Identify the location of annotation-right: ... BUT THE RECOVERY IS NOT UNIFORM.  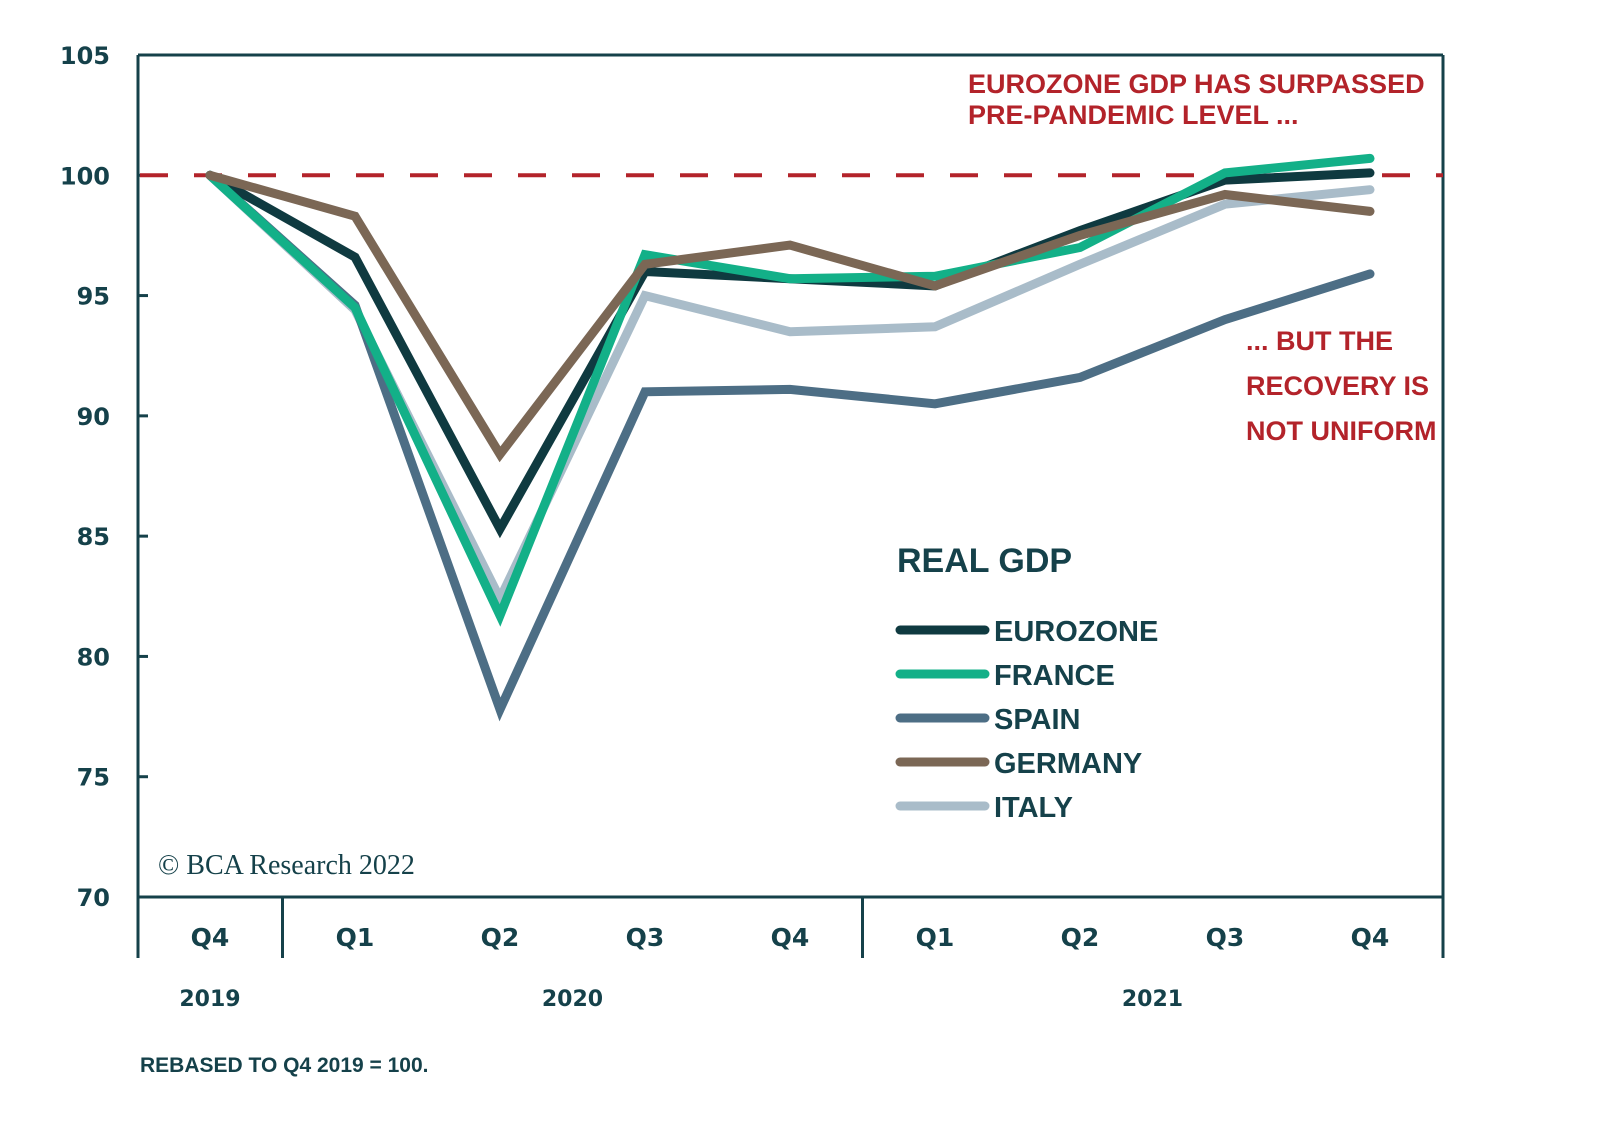
(1341, 386).